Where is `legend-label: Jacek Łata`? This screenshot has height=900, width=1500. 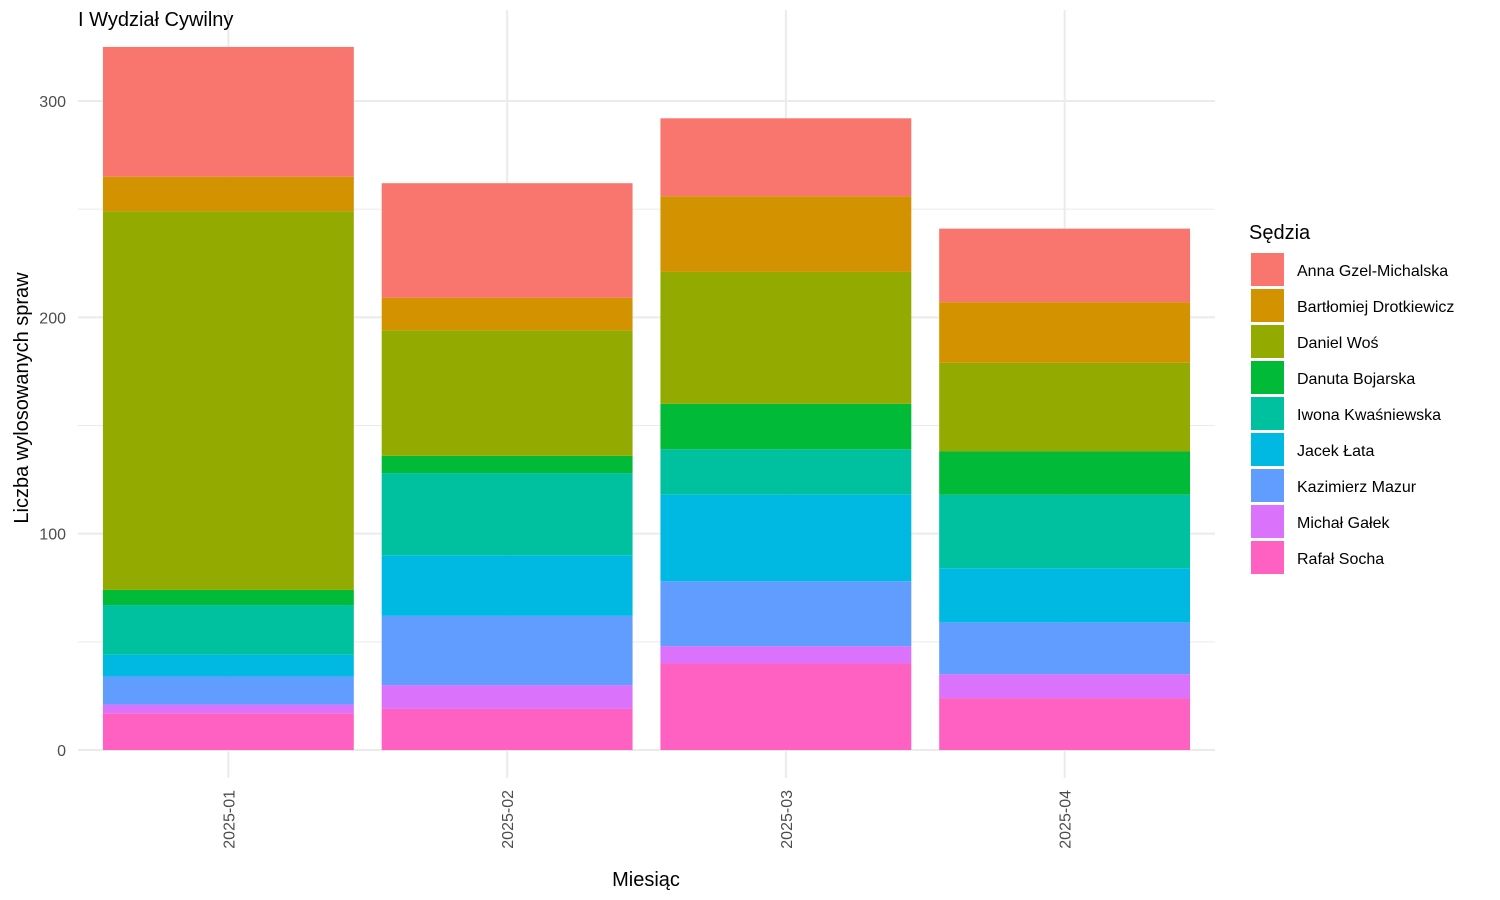
legend-label: Jacek Łata is located at coordinates (1335, 451).